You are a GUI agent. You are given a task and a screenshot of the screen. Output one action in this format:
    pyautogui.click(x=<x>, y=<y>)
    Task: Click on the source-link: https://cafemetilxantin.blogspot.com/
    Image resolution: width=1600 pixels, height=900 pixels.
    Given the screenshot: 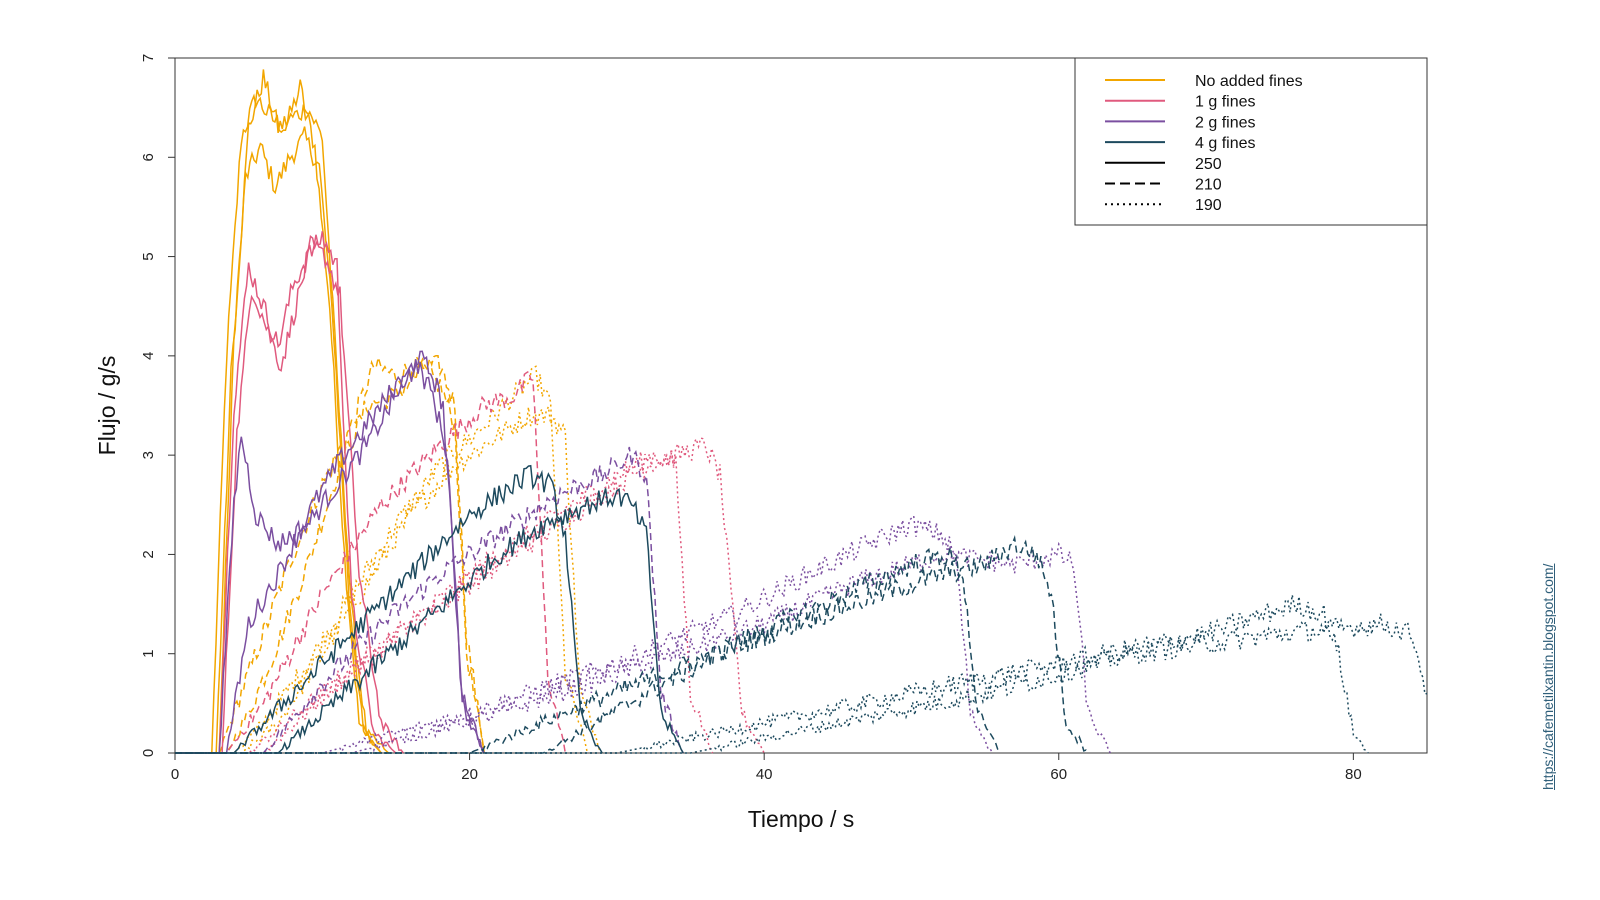 What is the action you would take?
    pyautogui.click(x=1548, y=676)
    